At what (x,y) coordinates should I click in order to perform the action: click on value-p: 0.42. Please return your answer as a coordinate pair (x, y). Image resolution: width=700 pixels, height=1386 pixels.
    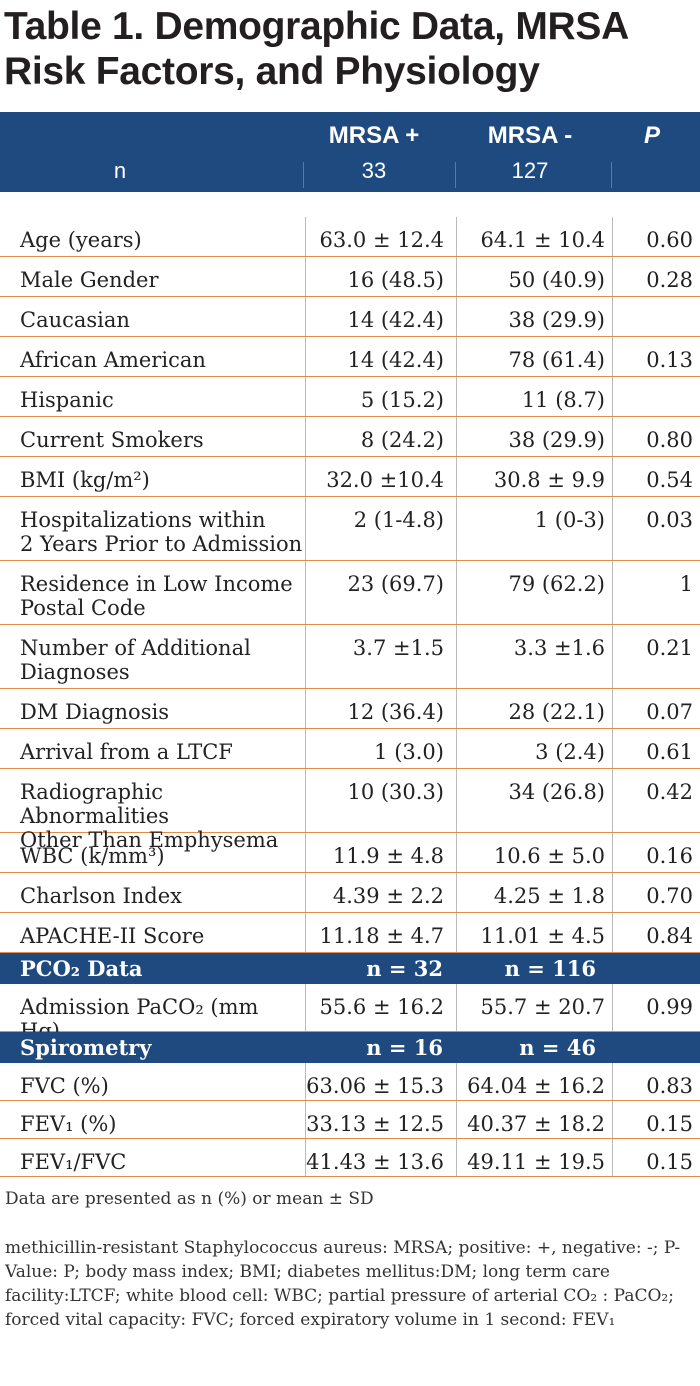
    Looking at the image, I should click on (669, 792).